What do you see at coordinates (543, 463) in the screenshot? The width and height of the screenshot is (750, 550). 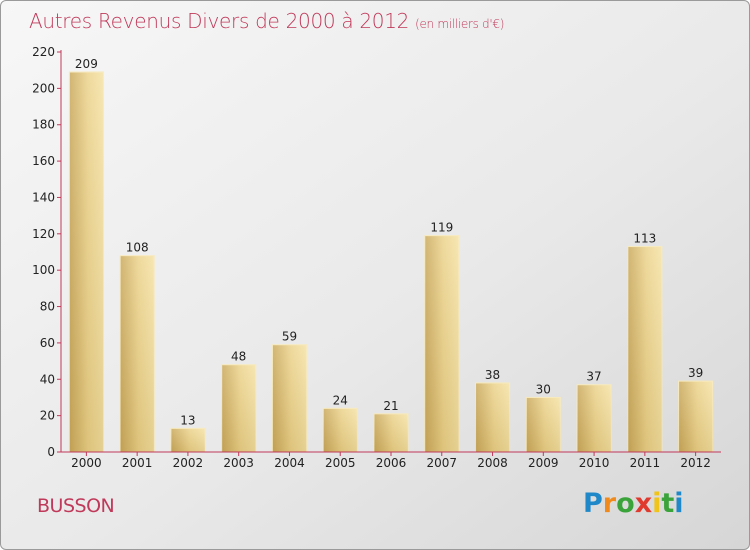 I see `x-tick-label-2009: 2009` at bounding box center [543, 463].